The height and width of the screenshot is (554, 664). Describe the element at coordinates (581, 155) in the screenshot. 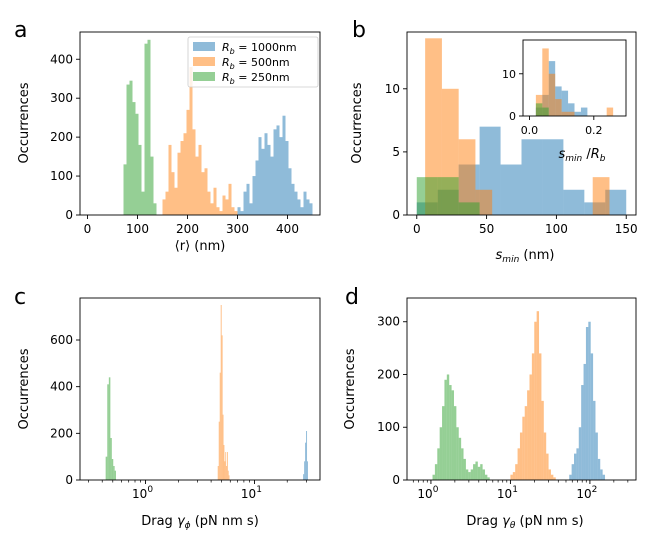

I see `x-axis-label: smin /Rb` at that location.